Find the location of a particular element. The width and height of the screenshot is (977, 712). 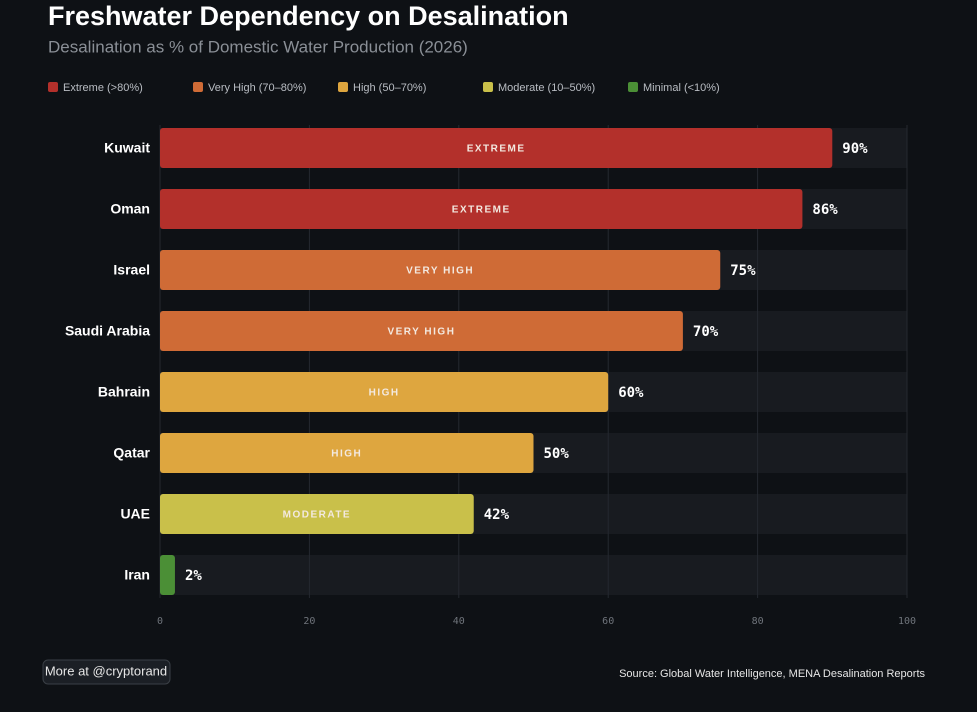

y-tick-label: UAE is located at coordinates (135, 514).